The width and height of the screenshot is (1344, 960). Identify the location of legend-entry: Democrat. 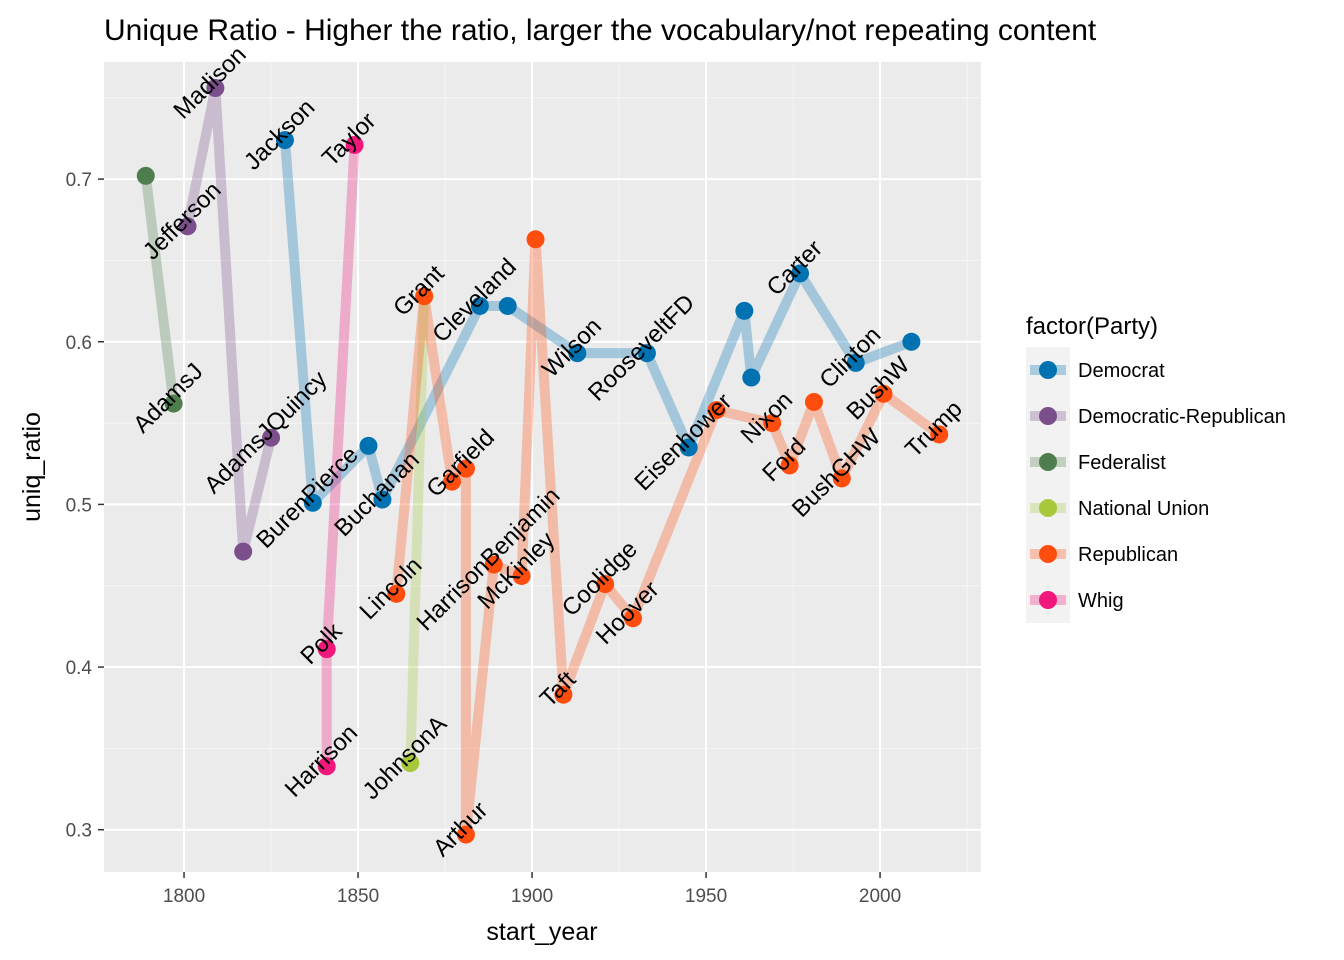
(1121, 371).